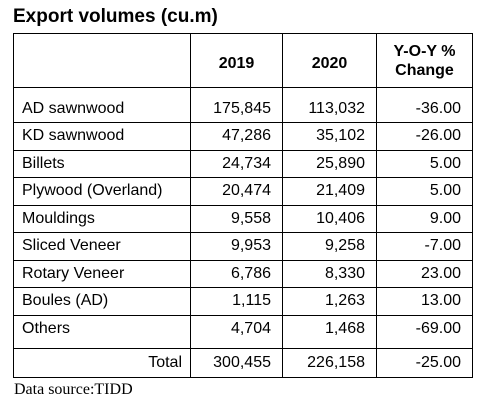 This screenshot has width=485, height=407. What do you see at coordinates (424, 331) in the screenshot?
I see `row-change: -69.00` at bounding box center [424, 331].